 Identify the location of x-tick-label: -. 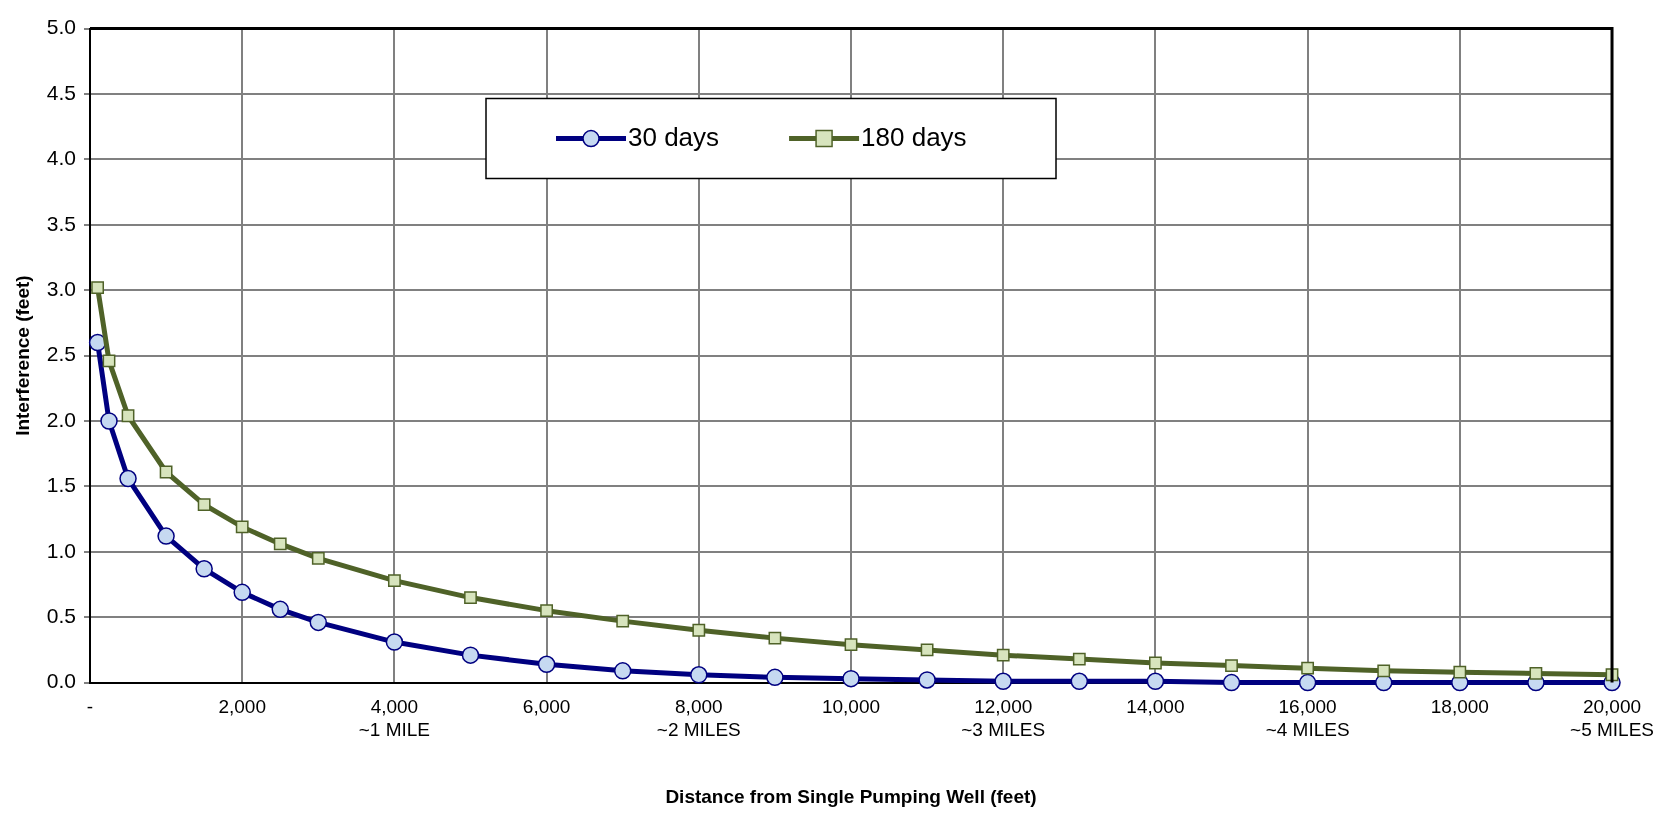
(90, 707).